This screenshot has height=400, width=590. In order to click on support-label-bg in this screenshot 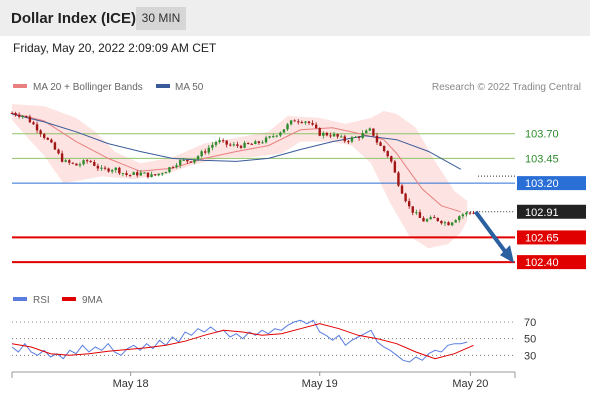, I will do `click(551, 262)`.